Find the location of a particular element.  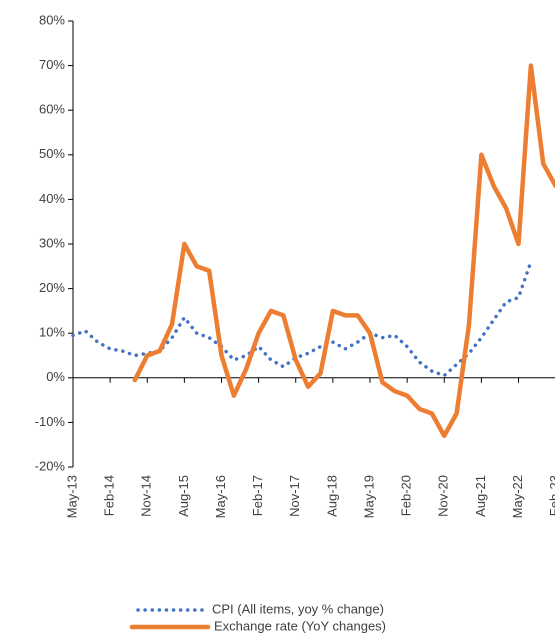

x-tick-label: May-19 is located at coordinates (368, 496).